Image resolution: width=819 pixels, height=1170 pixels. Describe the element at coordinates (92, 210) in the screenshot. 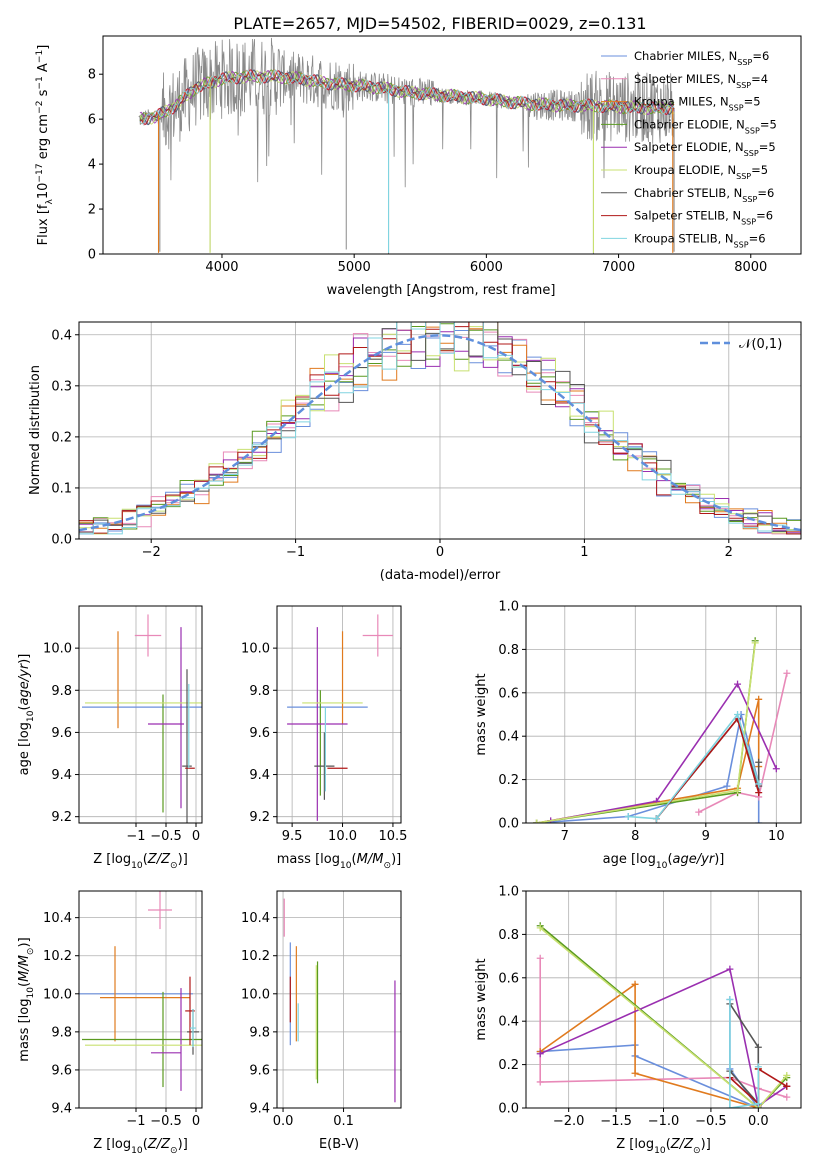

I see `tick-label-y: 2` at that location.